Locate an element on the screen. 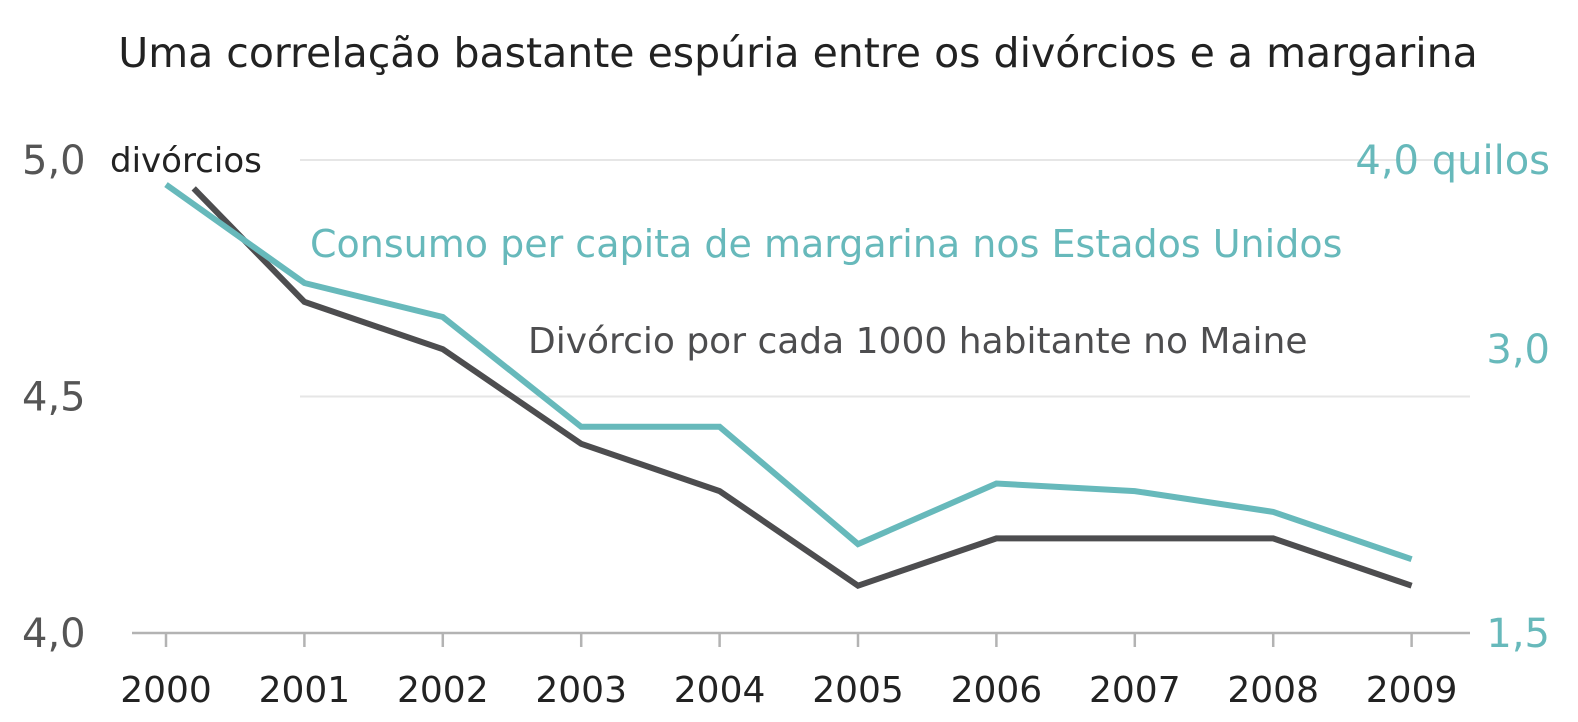  left-tick-label: 4,5 is located at coordinates (54, 398).